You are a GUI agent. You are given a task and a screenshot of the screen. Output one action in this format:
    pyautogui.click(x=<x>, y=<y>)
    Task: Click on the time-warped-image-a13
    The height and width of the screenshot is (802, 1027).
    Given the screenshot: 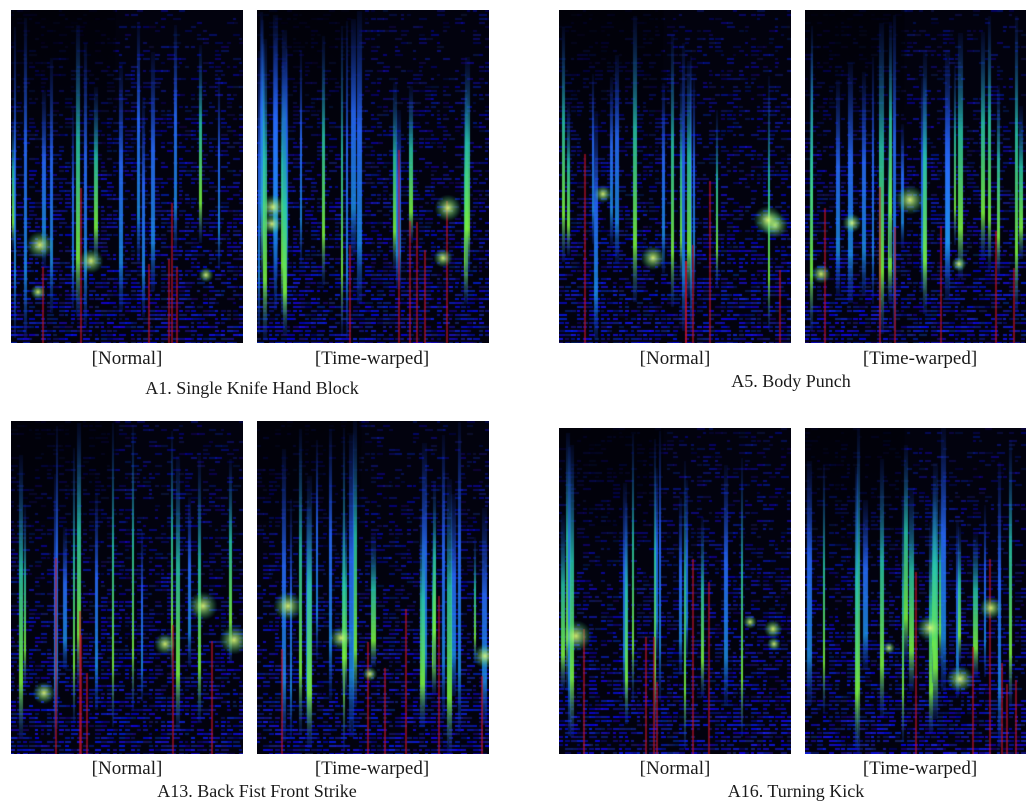 What is the action you would take?
    pyautogui.click(x=373, y=587)
    